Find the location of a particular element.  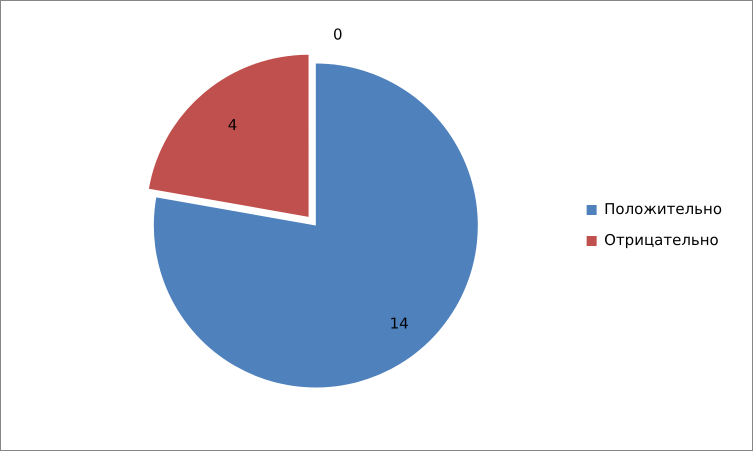

data-label: 14 is located at coordinates (399, 323).